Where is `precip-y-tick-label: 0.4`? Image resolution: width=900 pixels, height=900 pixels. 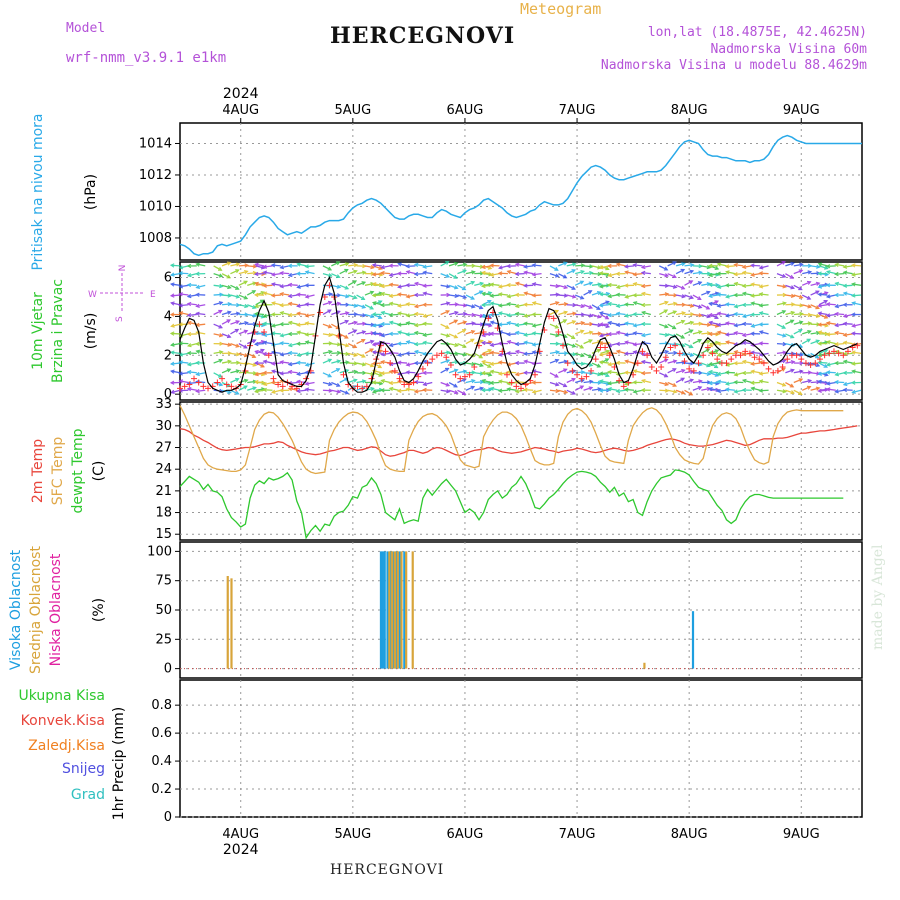
precip-y-tick-label: 0.4 is located at coordinates (161, 761).